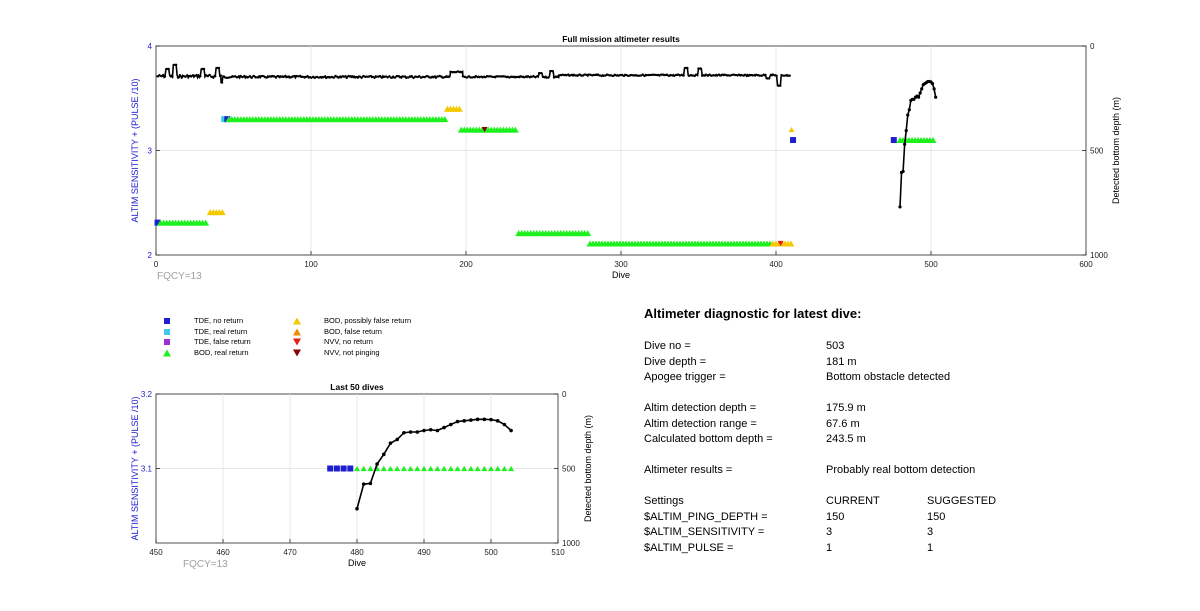 This screenshot has width=1200, height=611. What do you see at coordinates (1092, 46) in the screenshot?
I see `full-mission-y2tick-label: 0` at bounding box center [1092, 46].